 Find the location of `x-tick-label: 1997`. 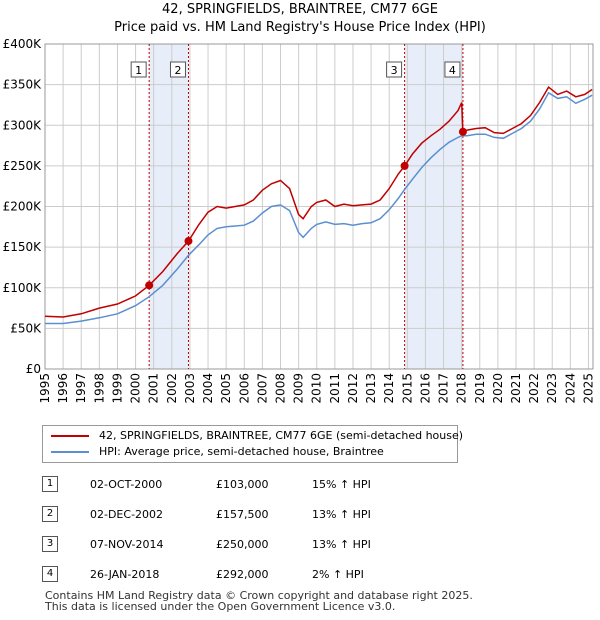

x-tick-label: 1997 is located at coordinates (81, 388).